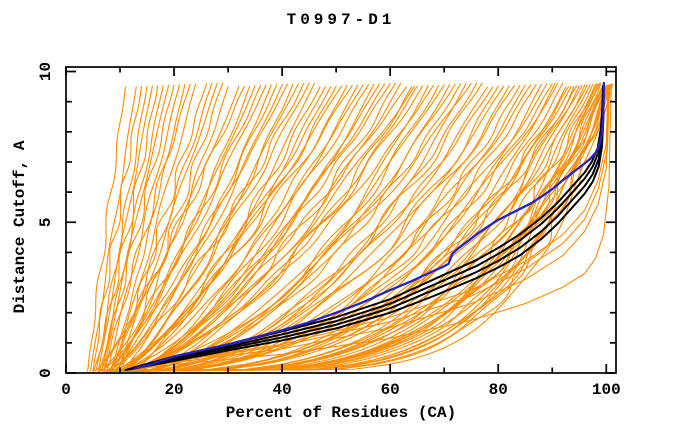  I want to click on x-tick-label: 20, so click(173, 390).